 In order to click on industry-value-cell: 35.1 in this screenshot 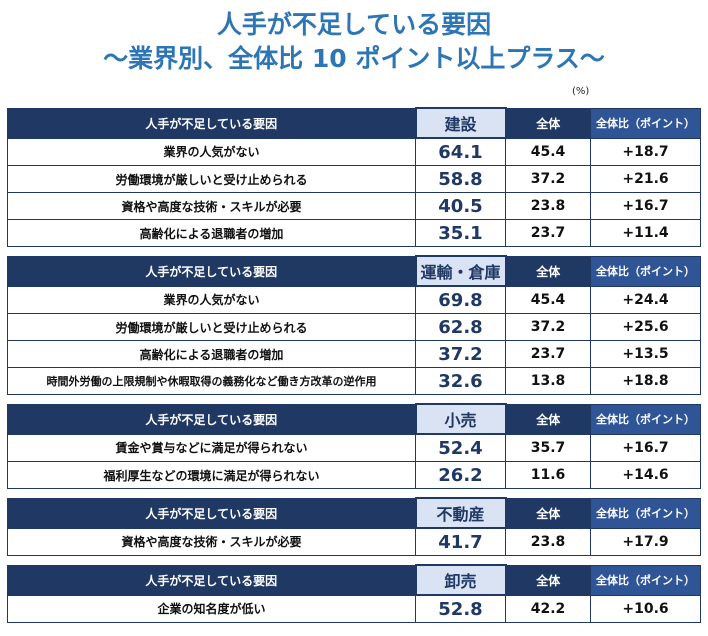, I will do `click(460, 233)`.